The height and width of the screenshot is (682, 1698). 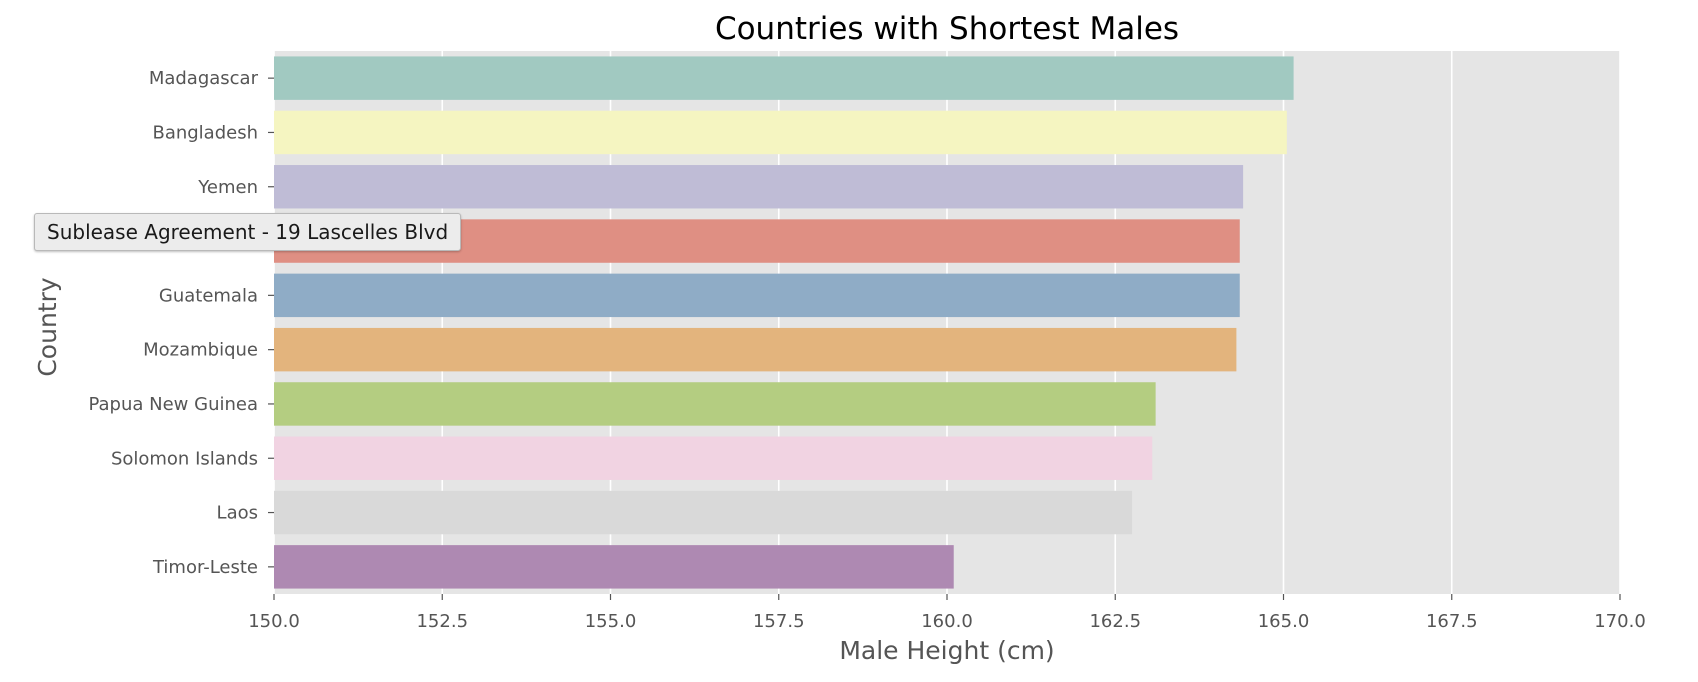 I want to click on y-axis-label: Country, so click(x=47, y=327).